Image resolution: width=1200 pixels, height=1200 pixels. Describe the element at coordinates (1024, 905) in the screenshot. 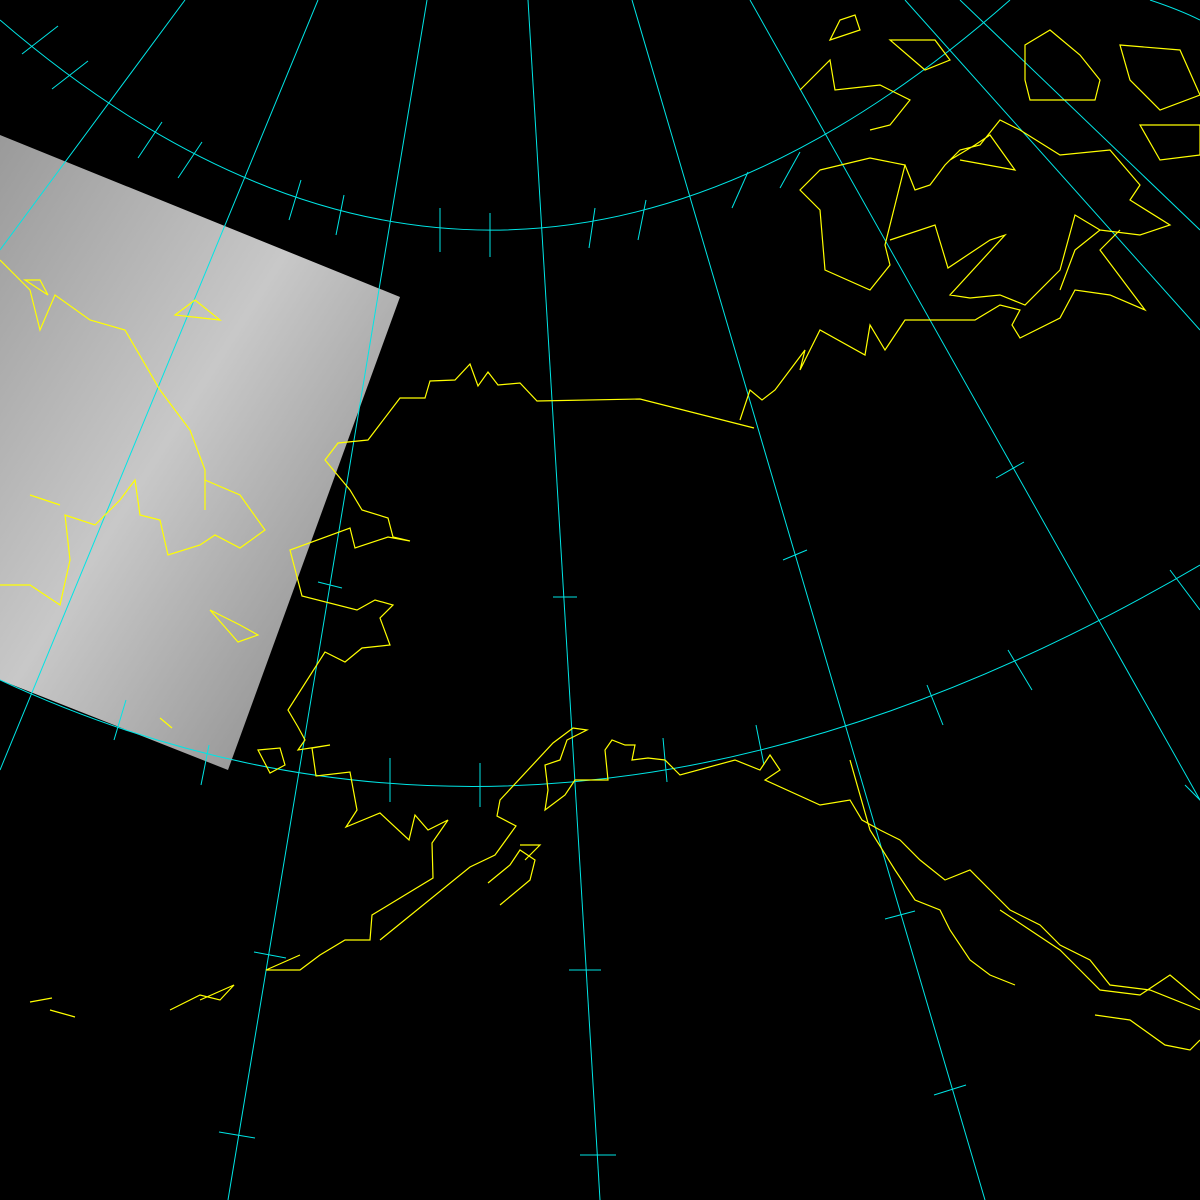

I see `panhandle-coastline` at that location.